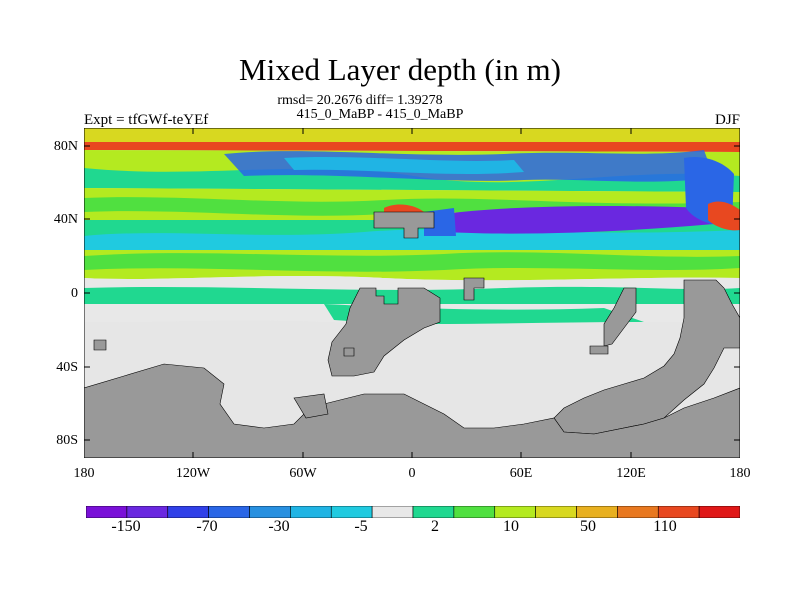  Describe the element at coordinates (207, 526) in the screenshot. I see `colorbar-label: -70` at that location.